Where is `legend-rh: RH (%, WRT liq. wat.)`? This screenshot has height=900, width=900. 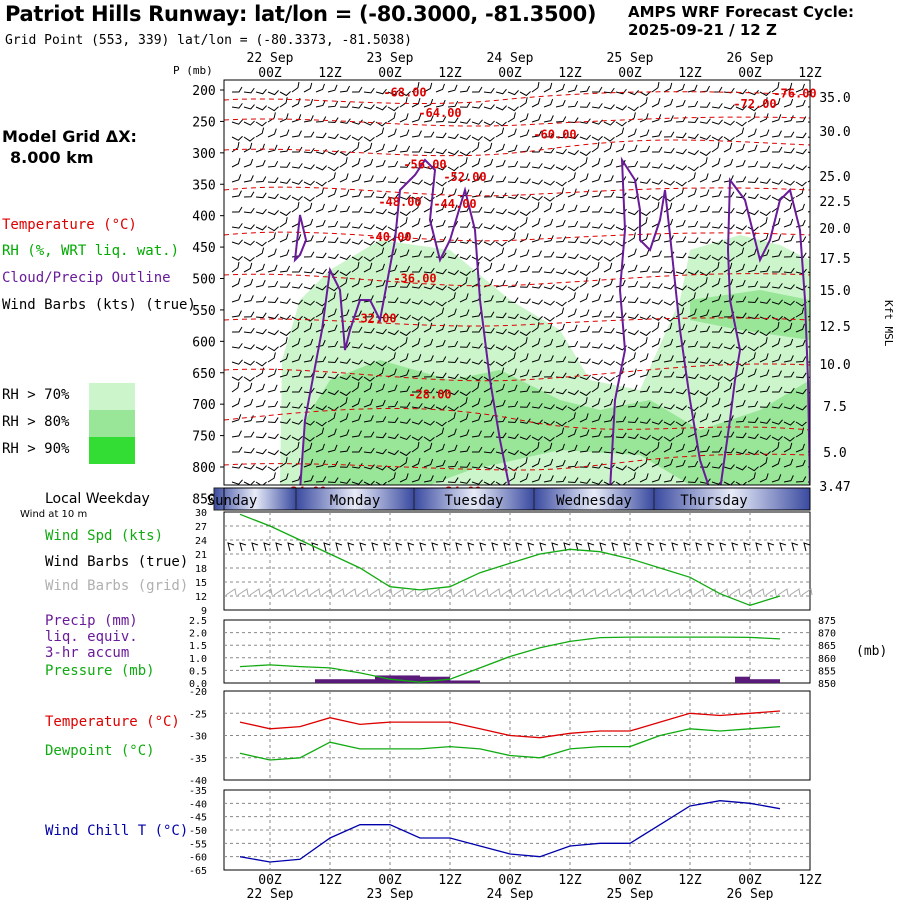 legend-rh: RH (%, WRT liq. wat.) is located at coordinates (91, 251).